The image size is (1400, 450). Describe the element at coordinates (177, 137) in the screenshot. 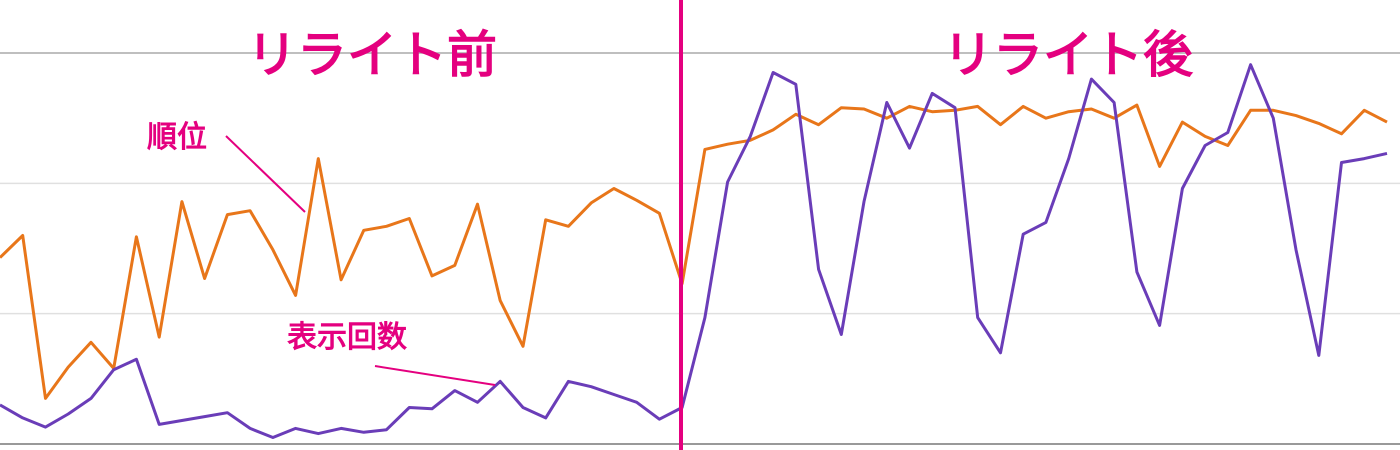

I see `series-label: 順位` at that location.